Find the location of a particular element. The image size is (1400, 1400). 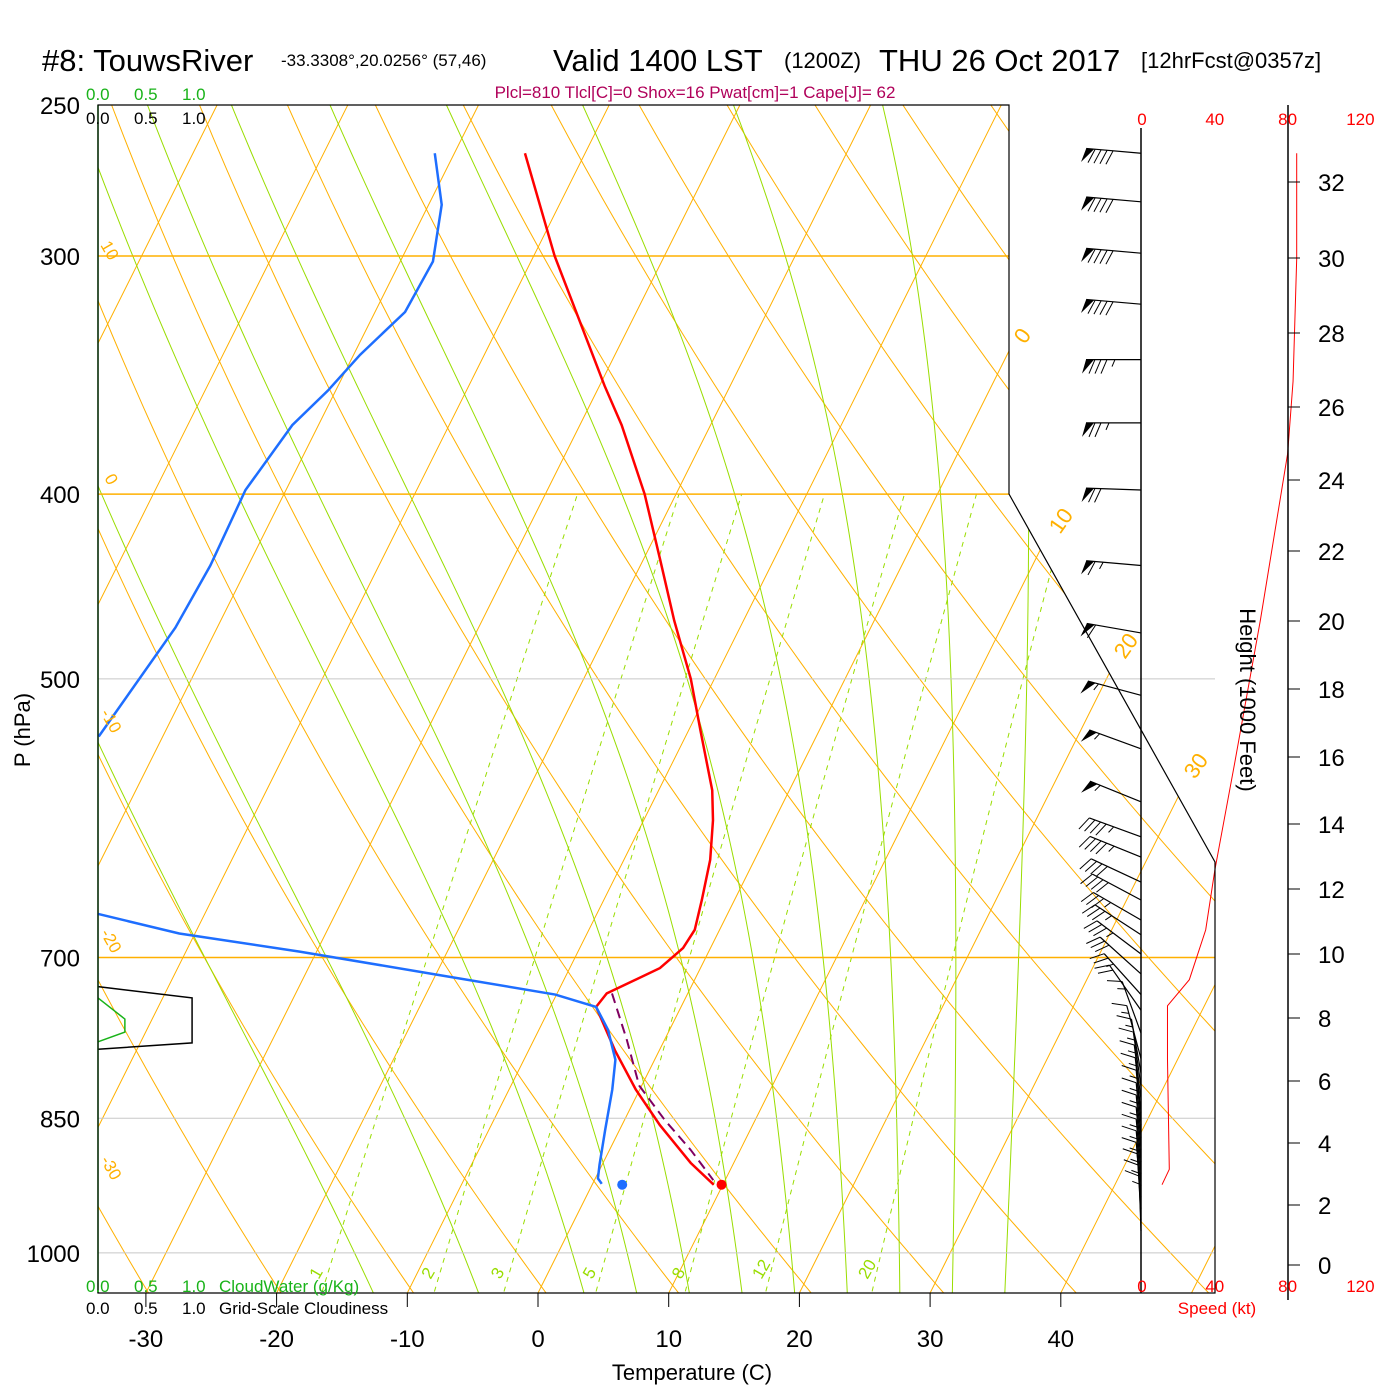

isotherm-label: 10 is located at coordinates (1061, 520).